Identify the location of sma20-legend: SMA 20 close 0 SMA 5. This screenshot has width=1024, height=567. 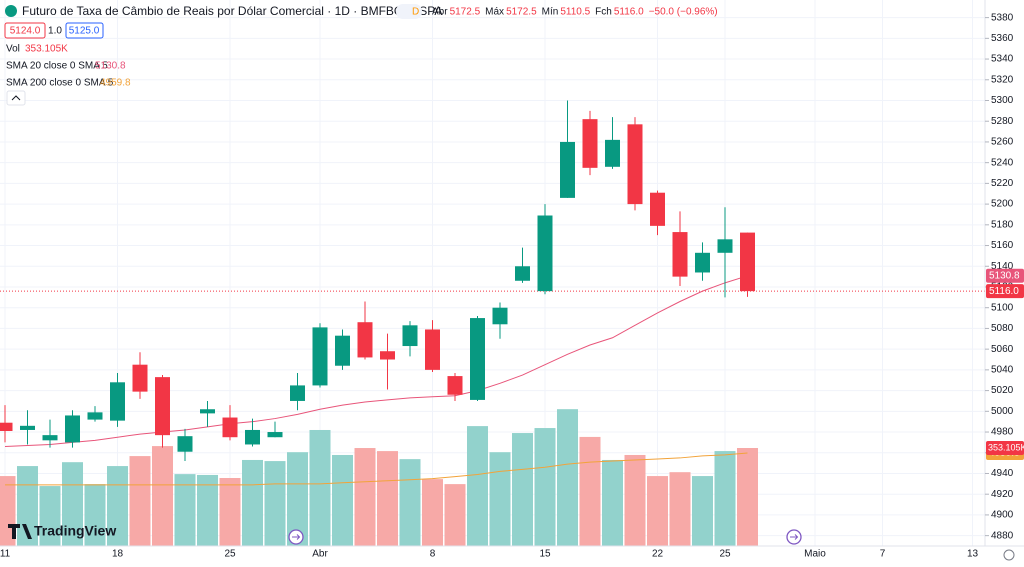
(57, 66).